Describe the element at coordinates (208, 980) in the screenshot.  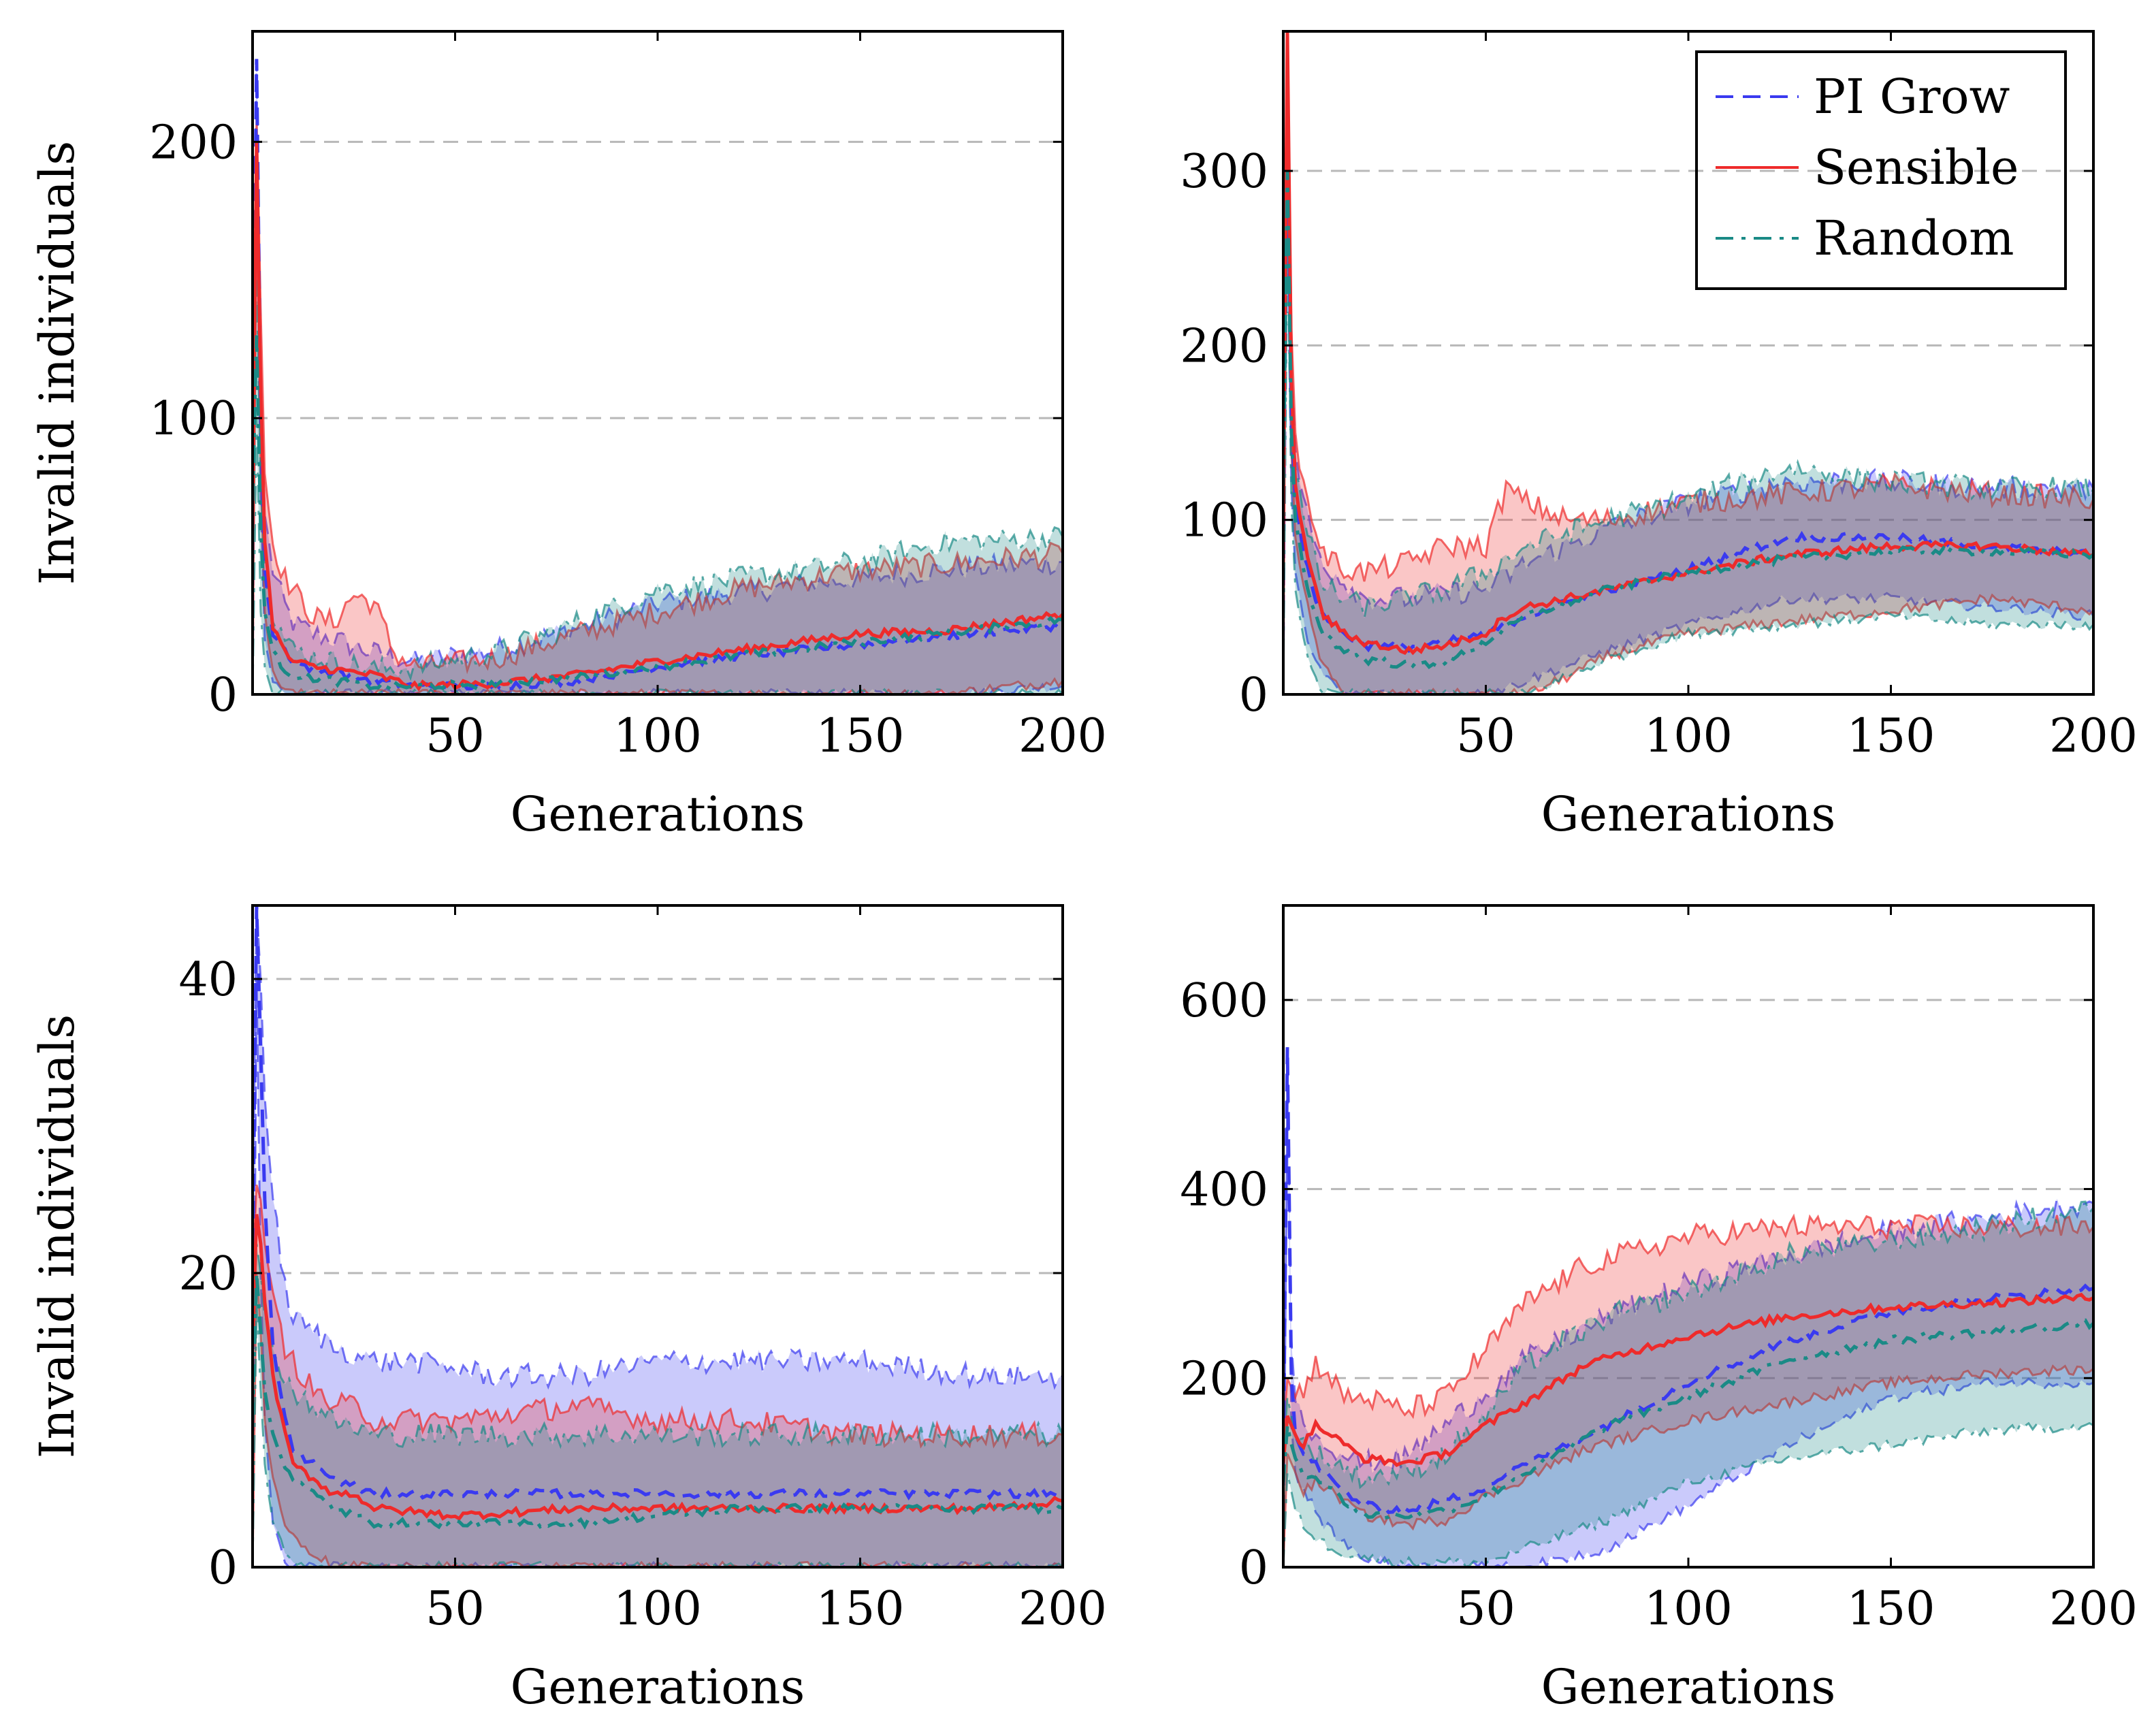
I see `y-tick-label: 40` at that location.